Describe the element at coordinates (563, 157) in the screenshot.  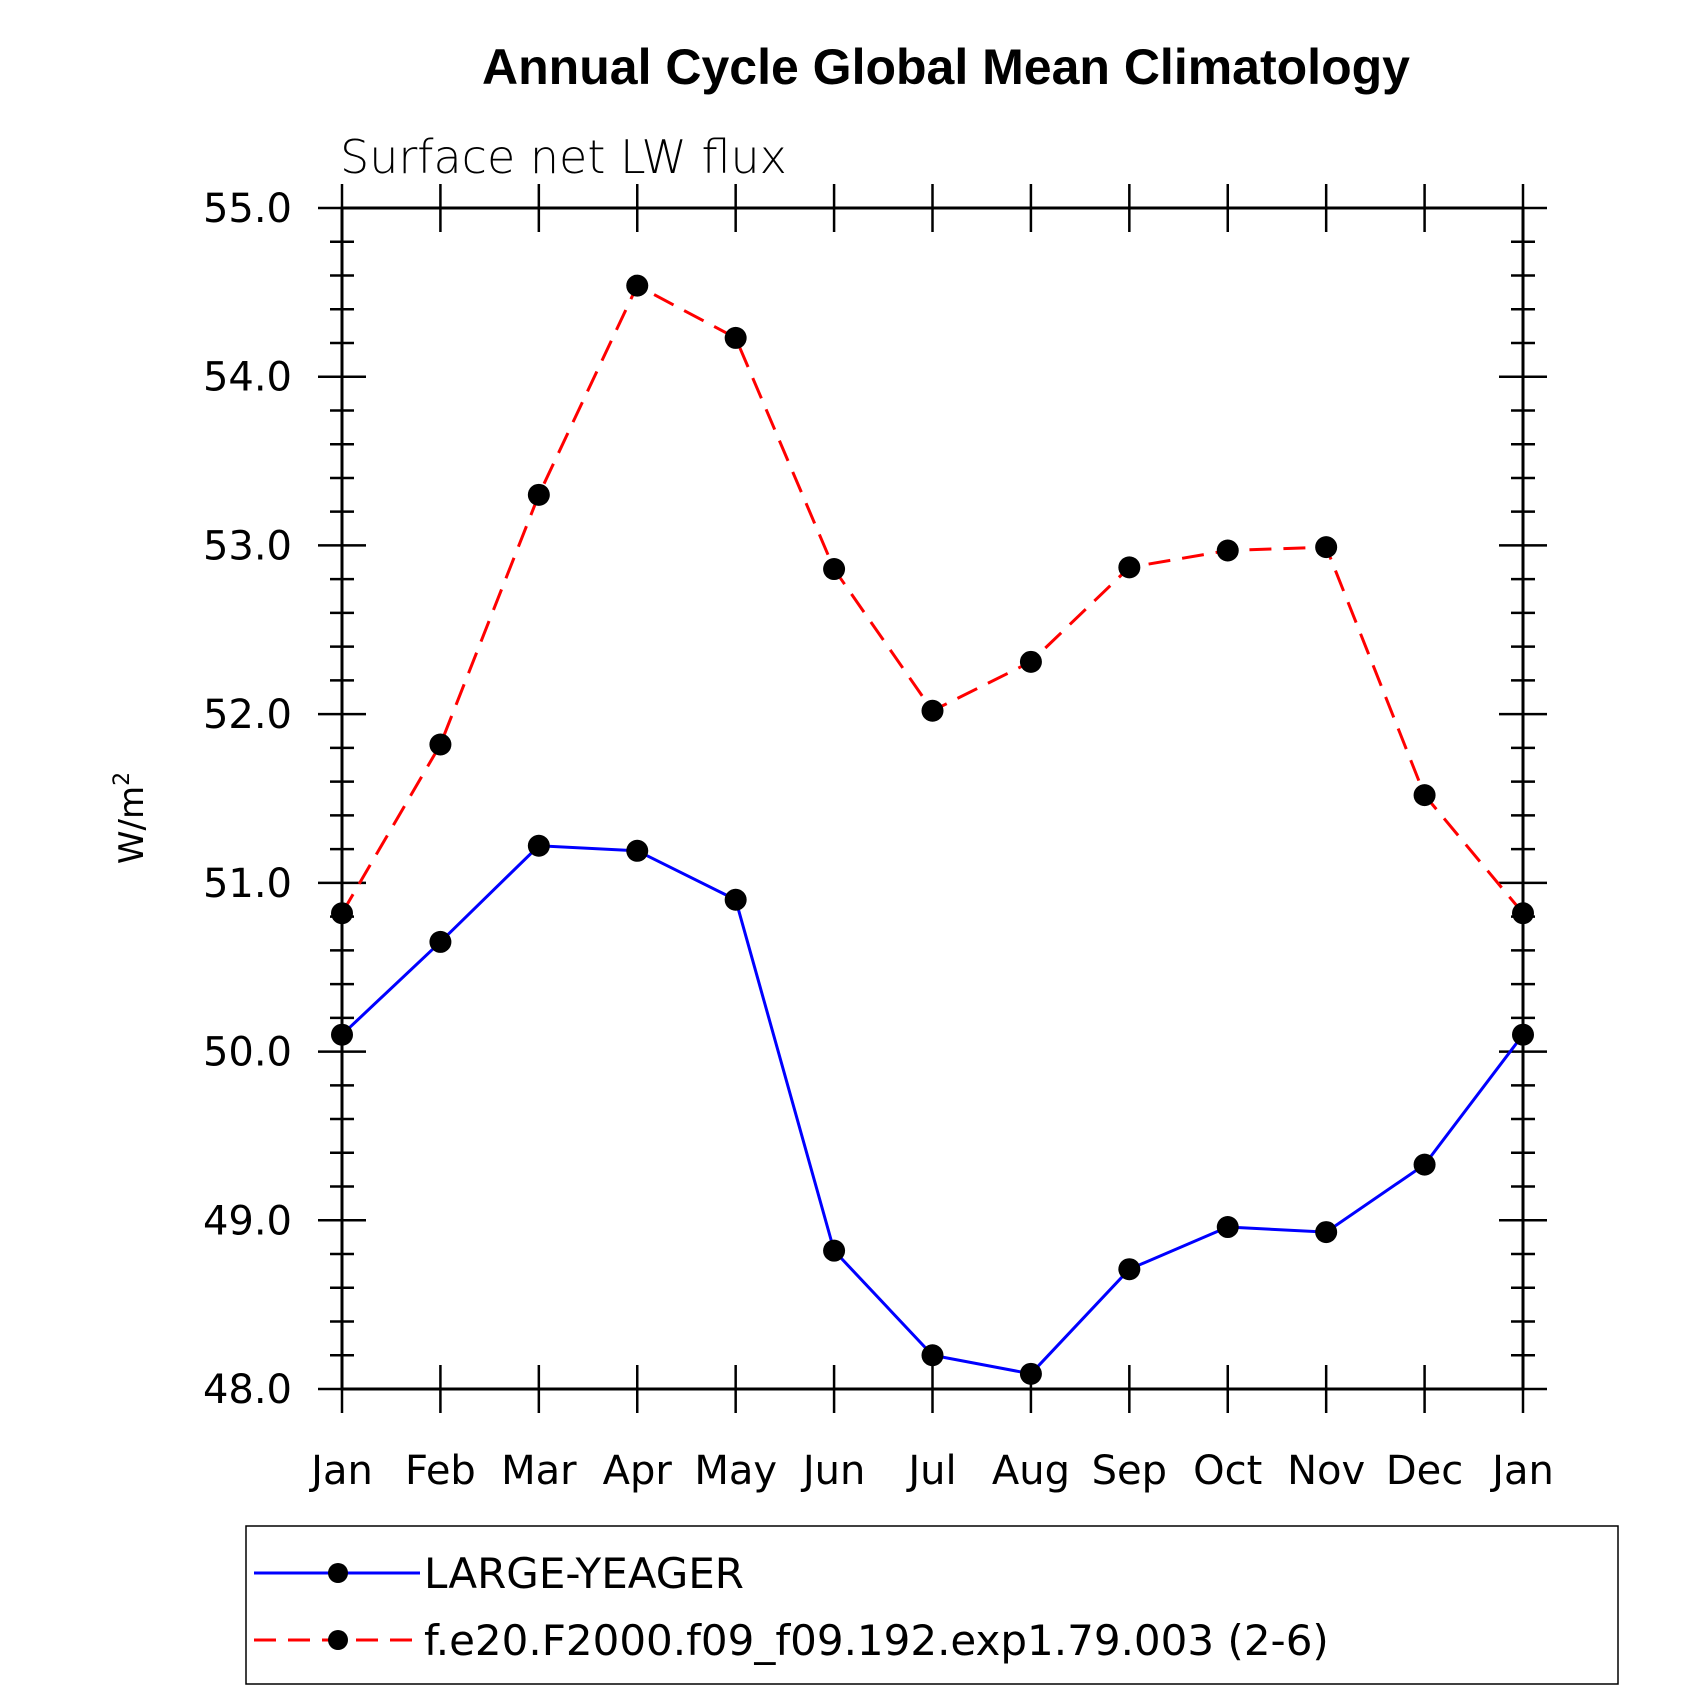
I see `chart-subtitle: Surface net LW flux` at that location.